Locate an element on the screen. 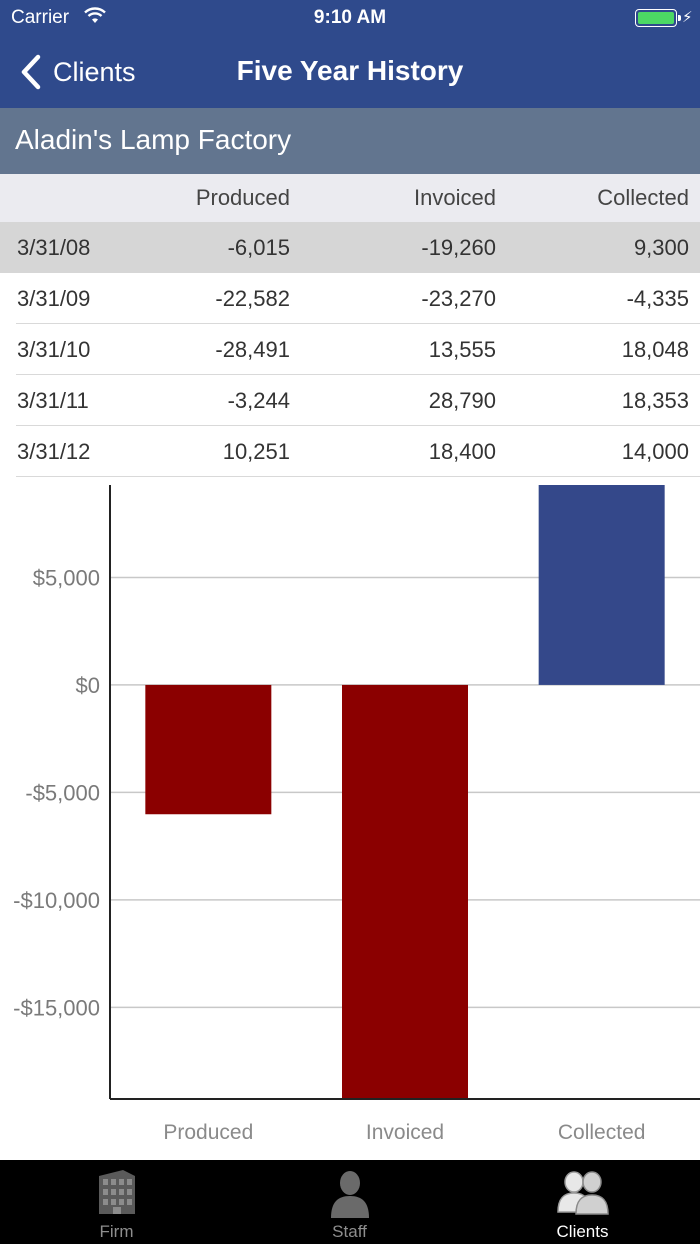 This screenshot has width=700, height=1244. y-tick-label: -$5,000 is located at coordinates (62, 792).